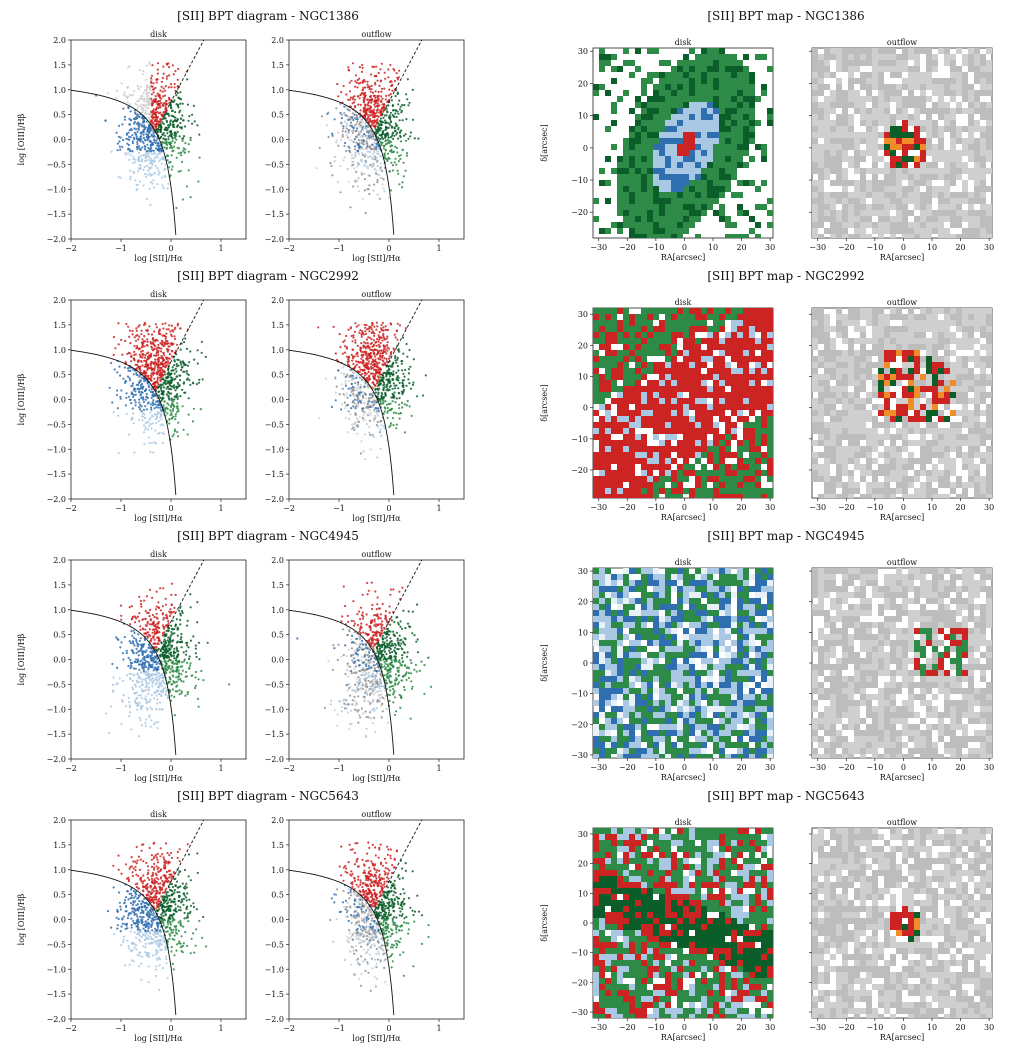 Image resolution: width=1013 pixels, height=1051 pixels. Describe the element at coordinates (583, 83) in the screenshot. I see `y-tick-label: 20` at that location.